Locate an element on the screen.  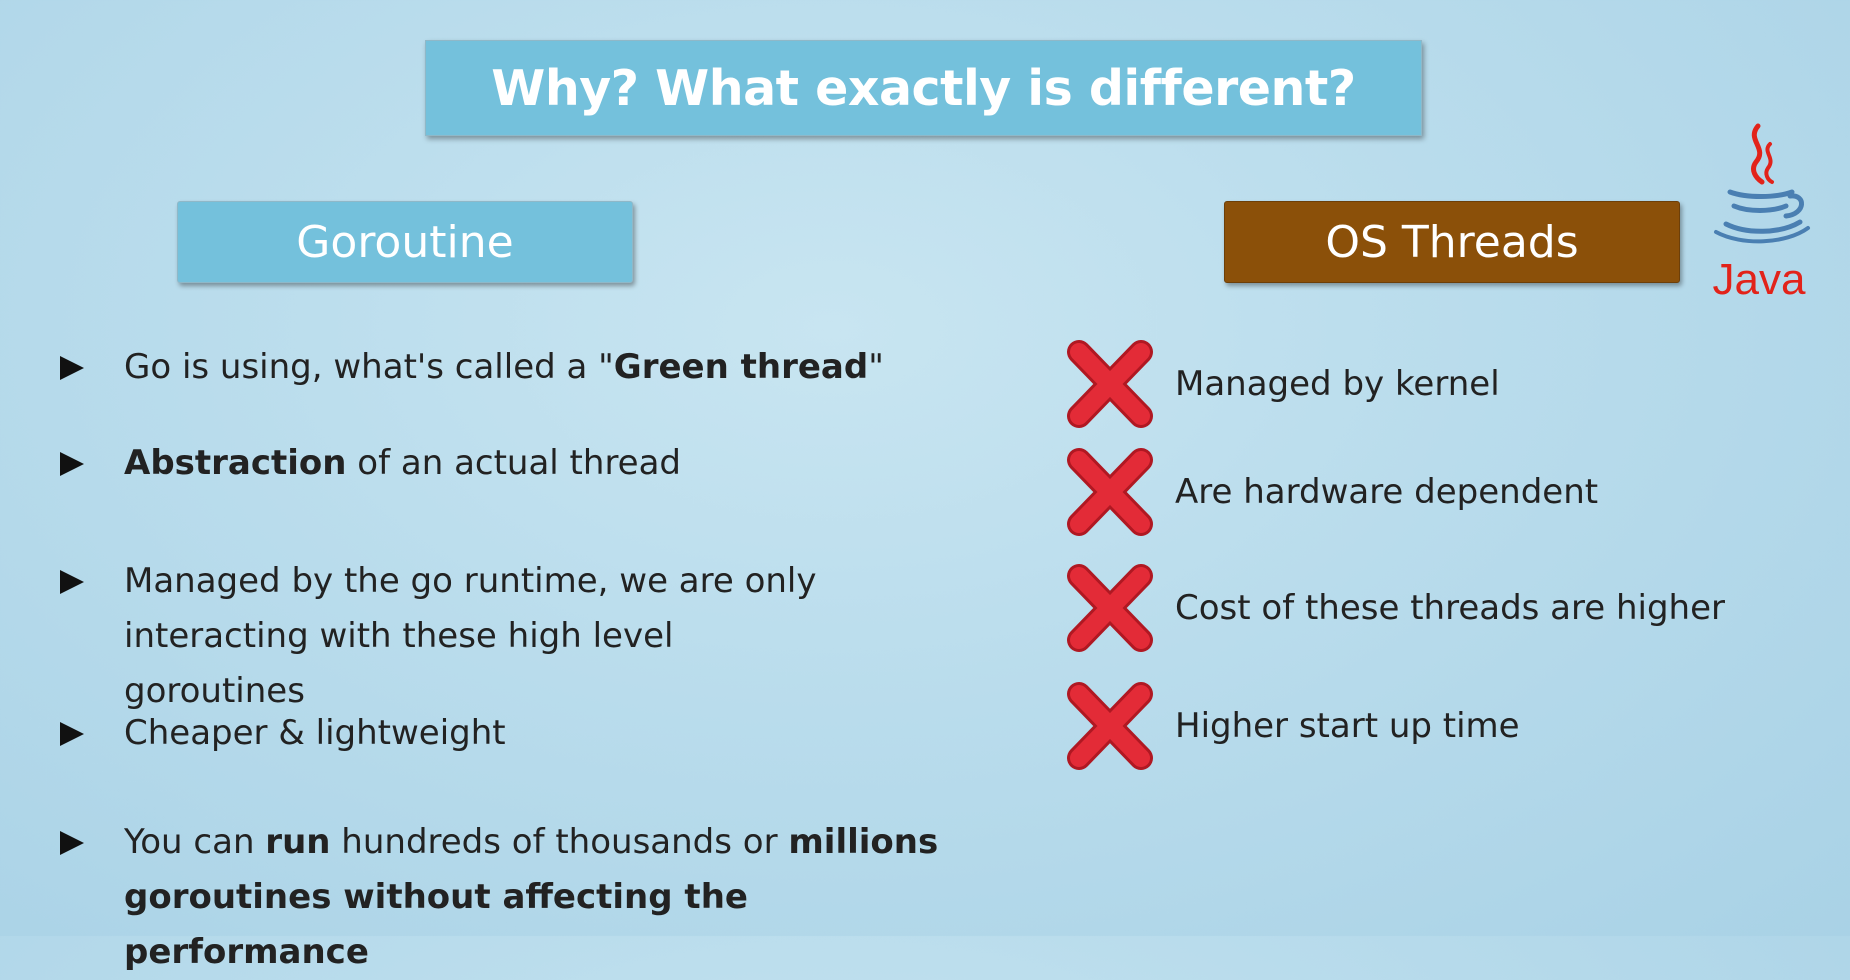
bullet-text-run: Cheaper & lightweight is located at coordinates (315, 733).